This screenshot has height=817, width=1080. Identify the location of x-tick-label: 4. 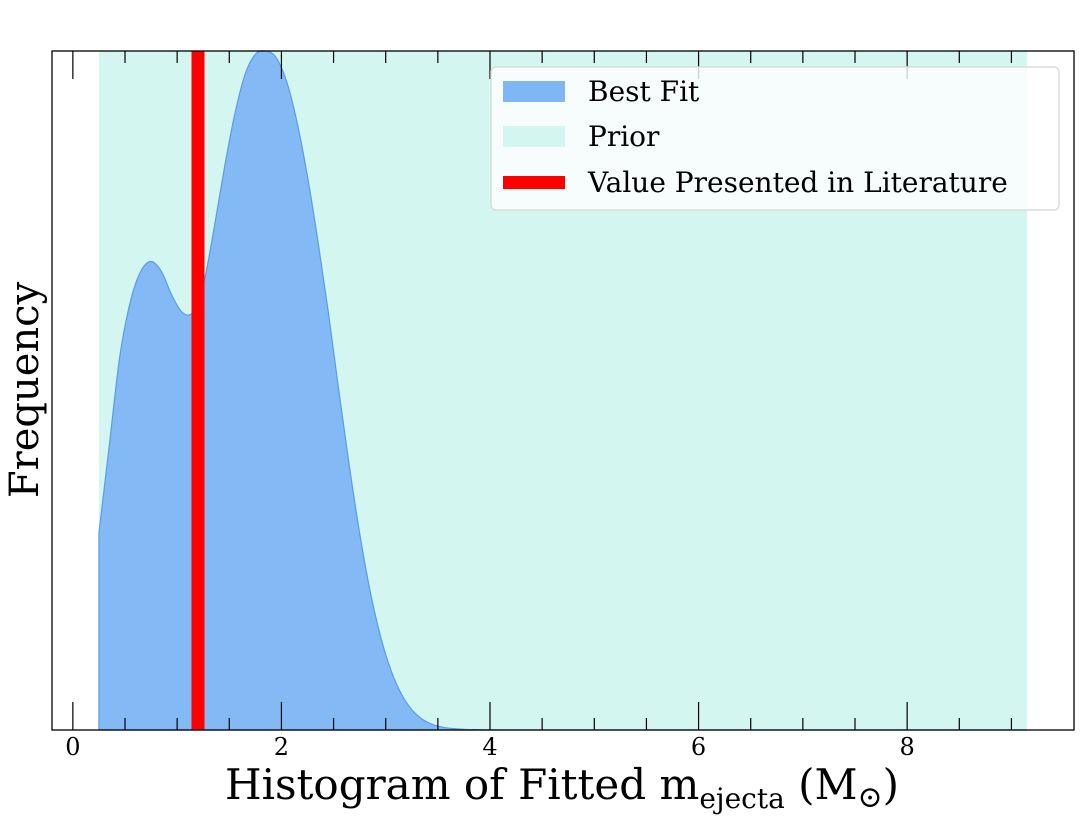
(489, 747).